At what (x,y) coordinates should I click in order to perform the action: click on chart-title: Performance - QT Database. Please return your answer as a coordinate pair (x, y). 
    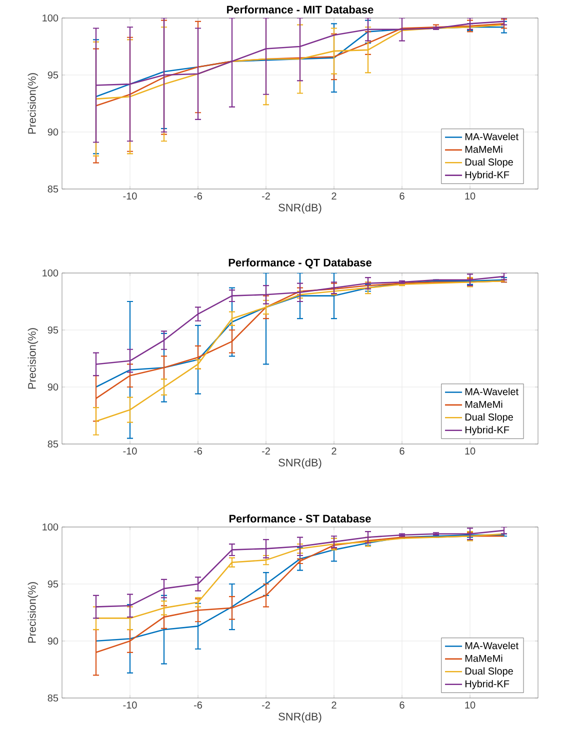
    Looking at the image, I should click on (300, 263).